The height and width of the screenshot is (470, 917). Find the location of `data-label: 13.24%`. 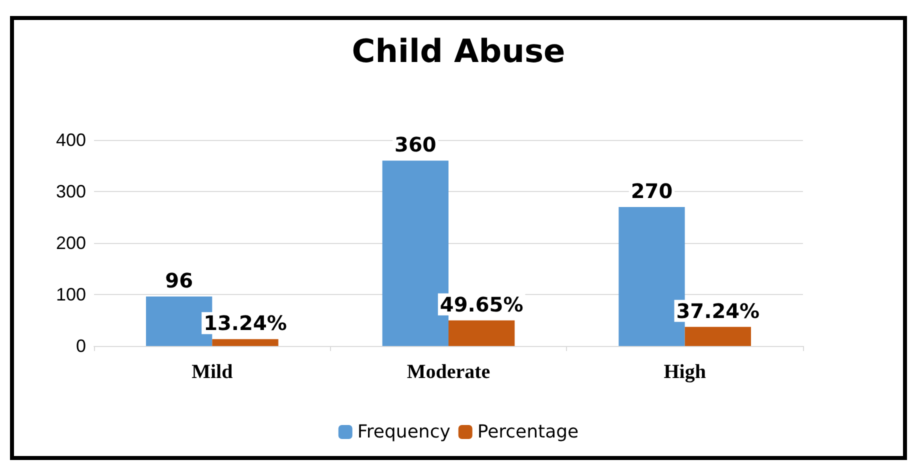

data-label: 13.24% is located at coordinates (245, 323).